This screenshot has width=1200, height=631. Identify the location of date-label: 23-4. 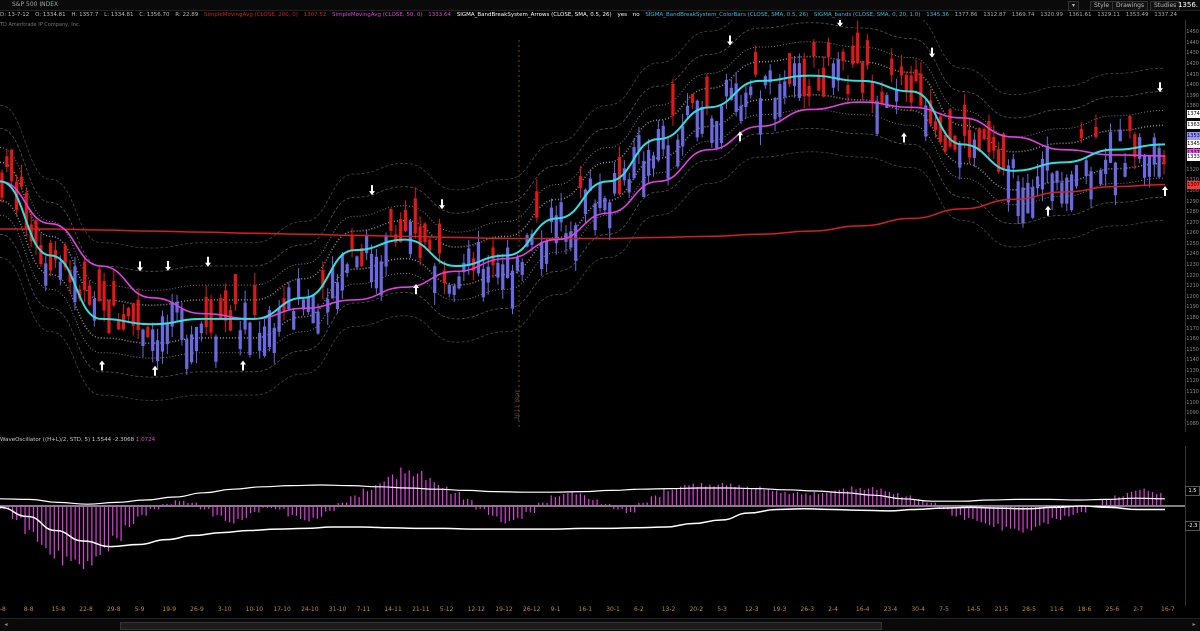
(890, 609).